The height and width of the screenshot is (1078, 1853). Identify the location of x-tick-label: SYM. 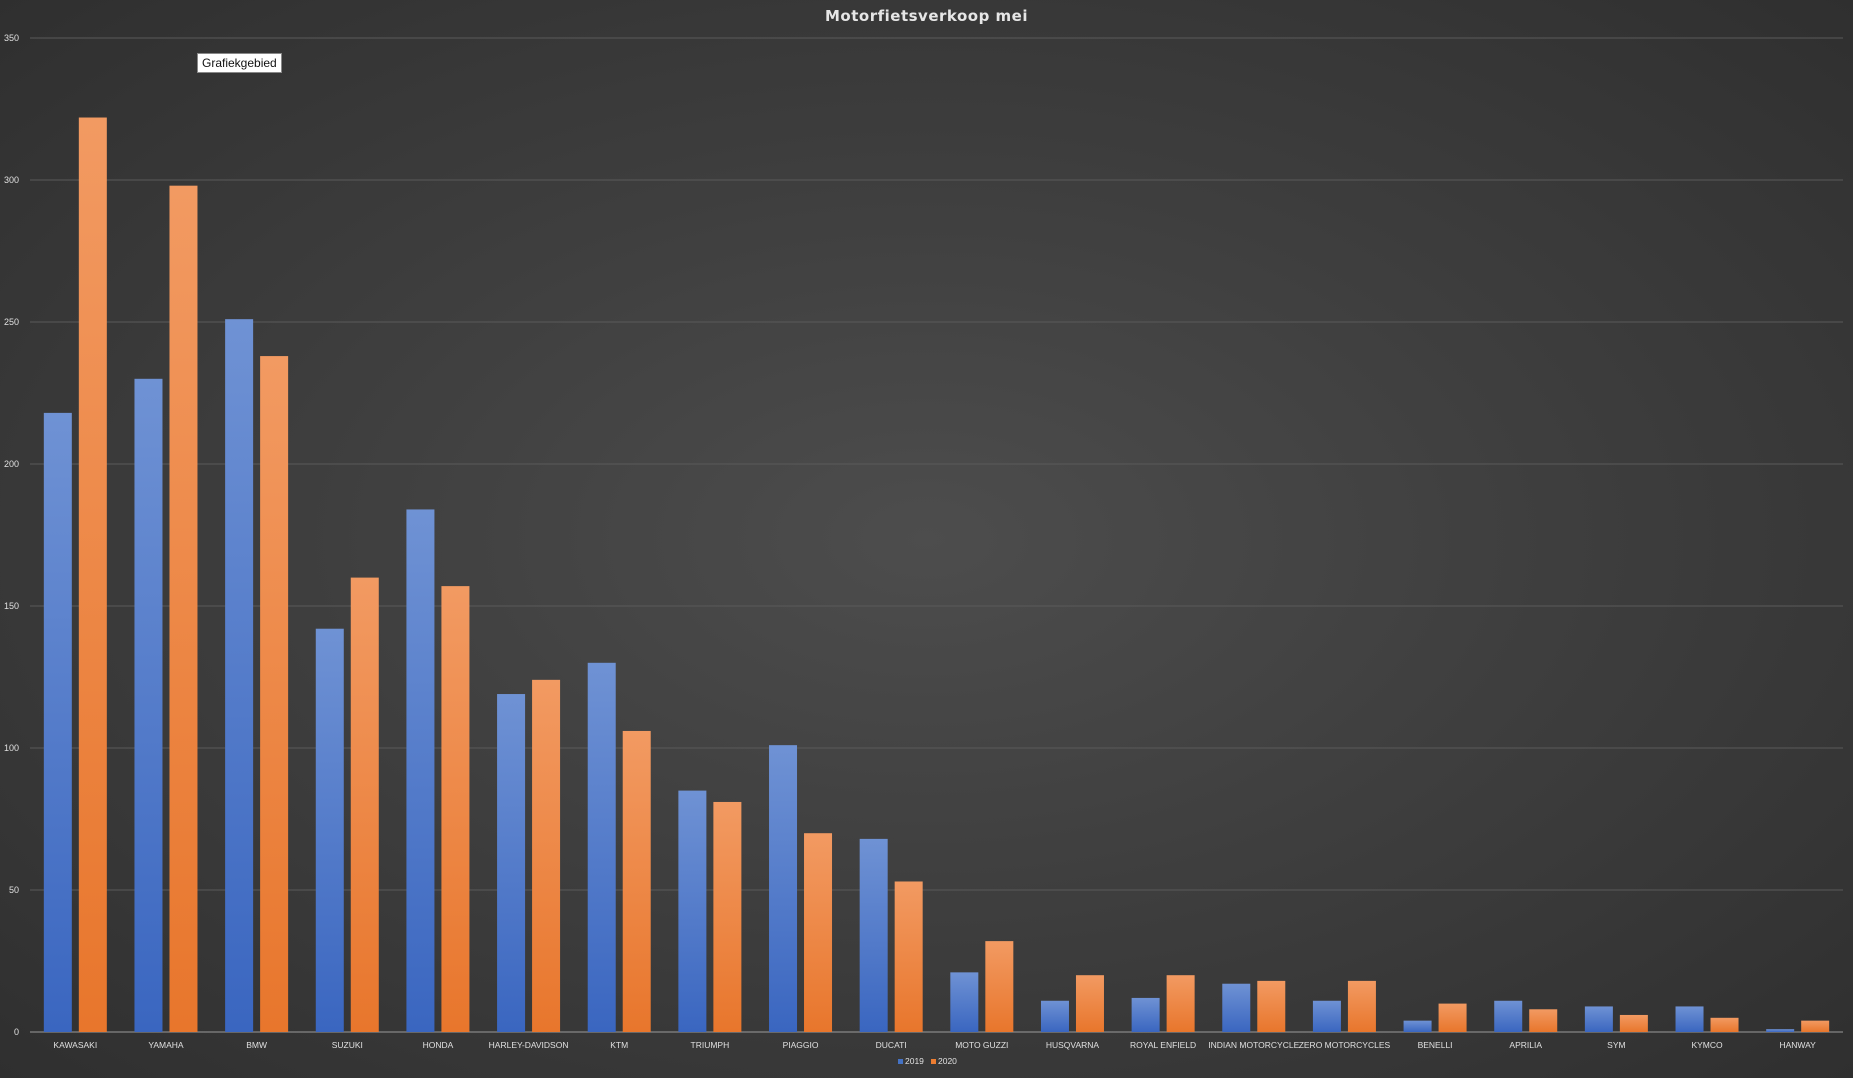
(1616, 1045).